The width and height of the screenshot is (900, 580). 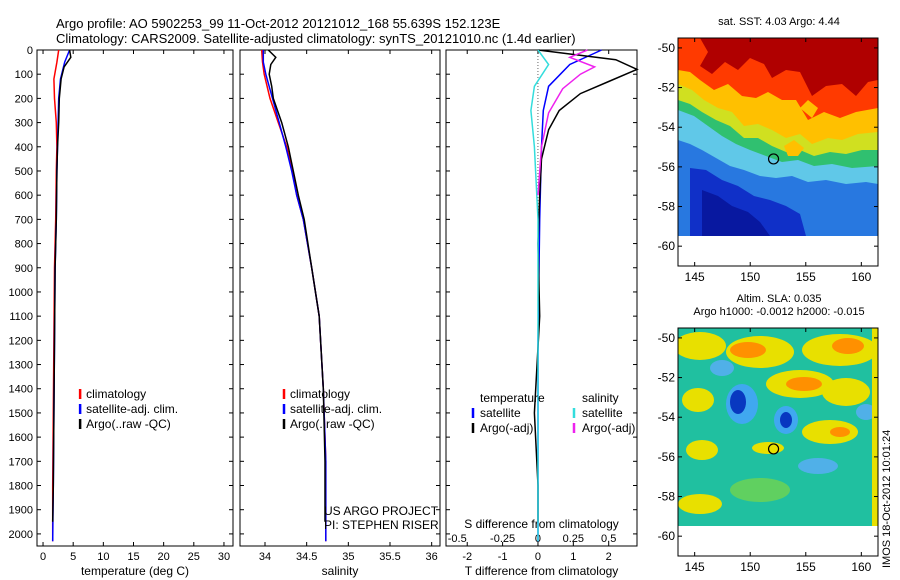 What do you see at coordinates (887, 499) in the screenshot?
I see `imos-side-label: IMOS 18-Oct-2012 10:01:24` at bounding box center [887, 499].